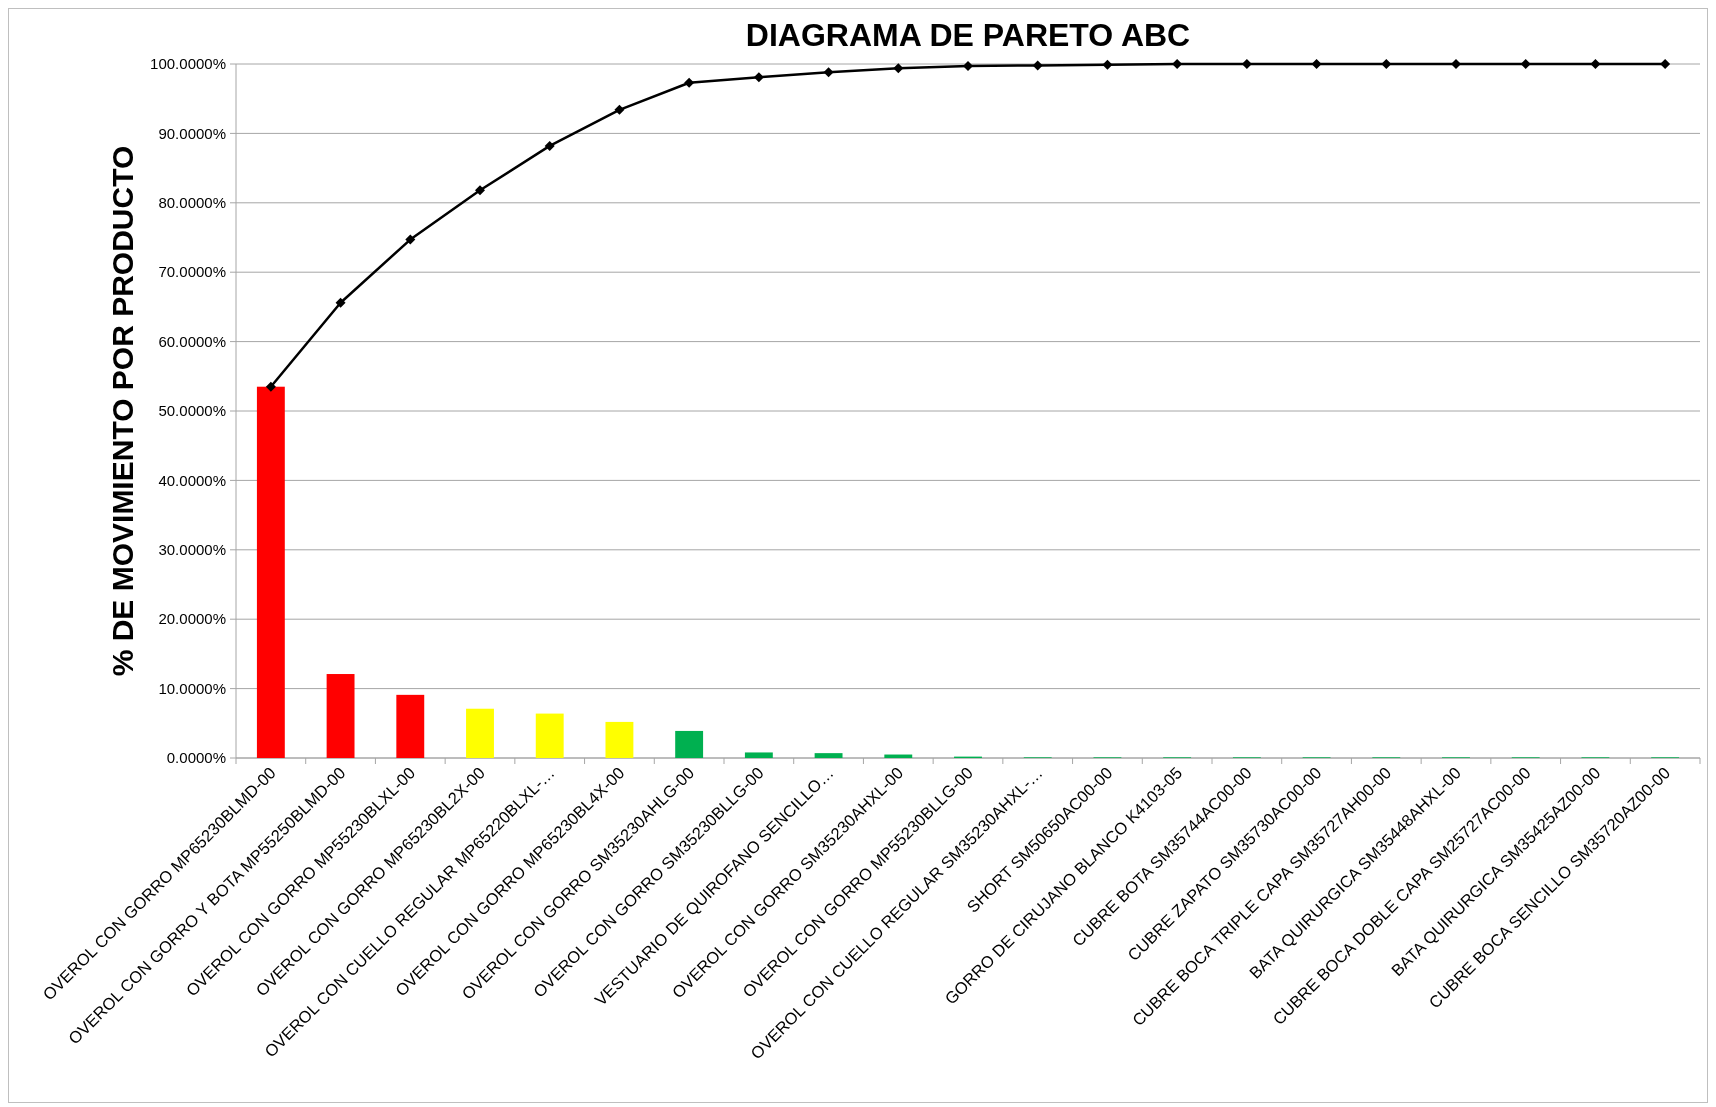  I want to click on y-tick-label: 90.0000%, so click(192, 133).